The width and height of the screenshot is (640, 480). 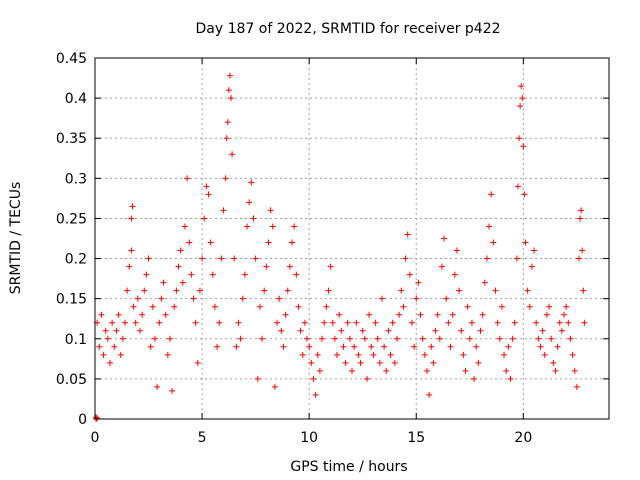 I want to click on y-tick-label: 0.15, so click(x=71, y=300).